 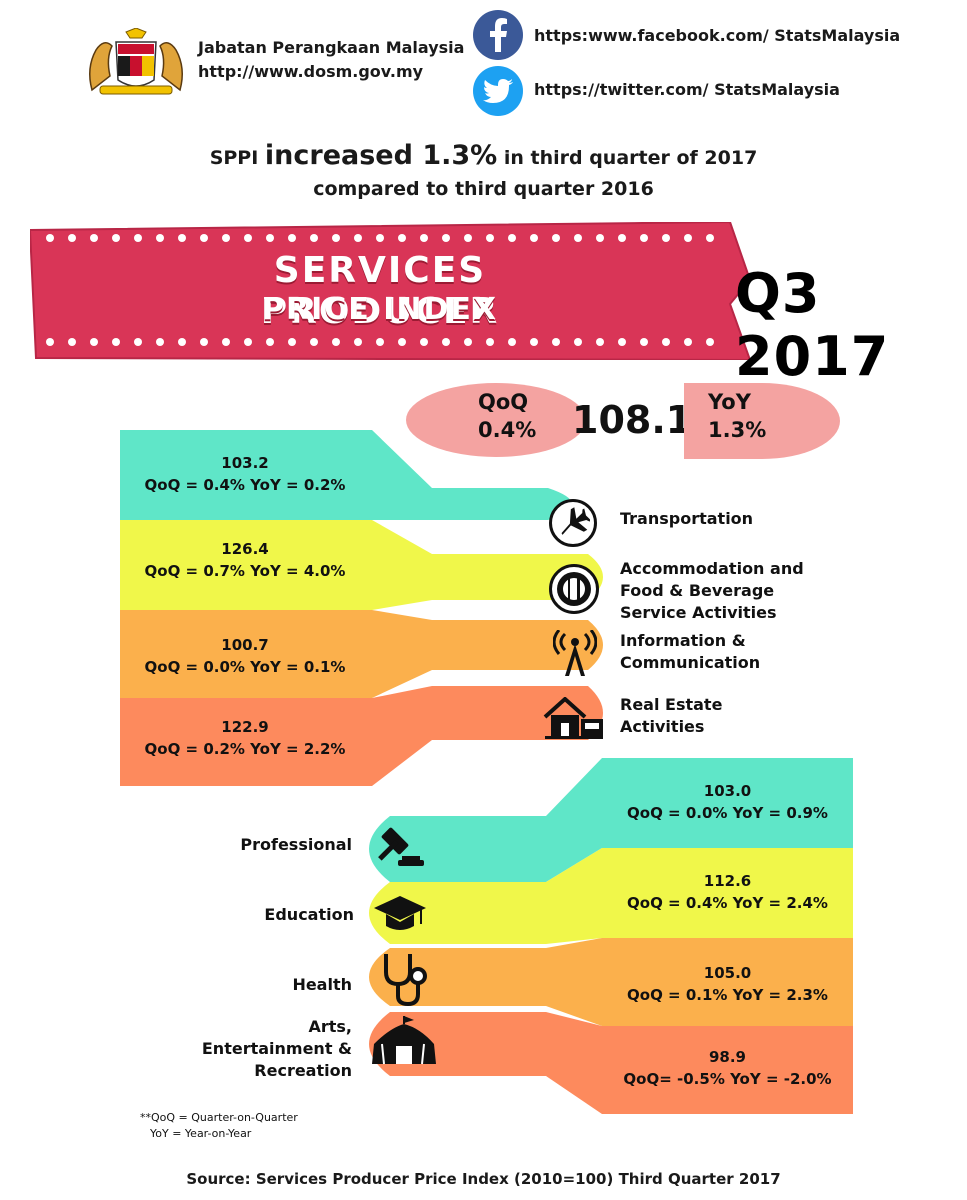 What do you see at coordinates (245, 656) in the screenshot?
I see `infocomm-value: 100.7 QoQ = 0.0% YoY = 0.1%` at bounding box center [245, 656].